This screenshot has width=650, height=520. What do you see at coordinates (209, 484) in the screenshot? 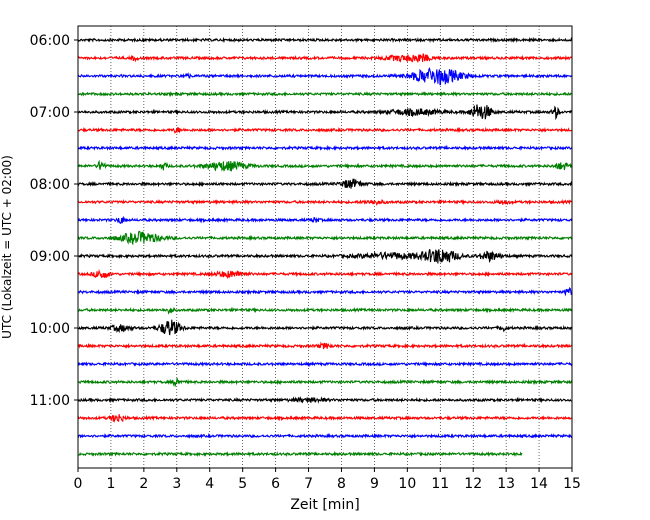
I see `x-tick-label: 4` at bounding box center [209, 484].